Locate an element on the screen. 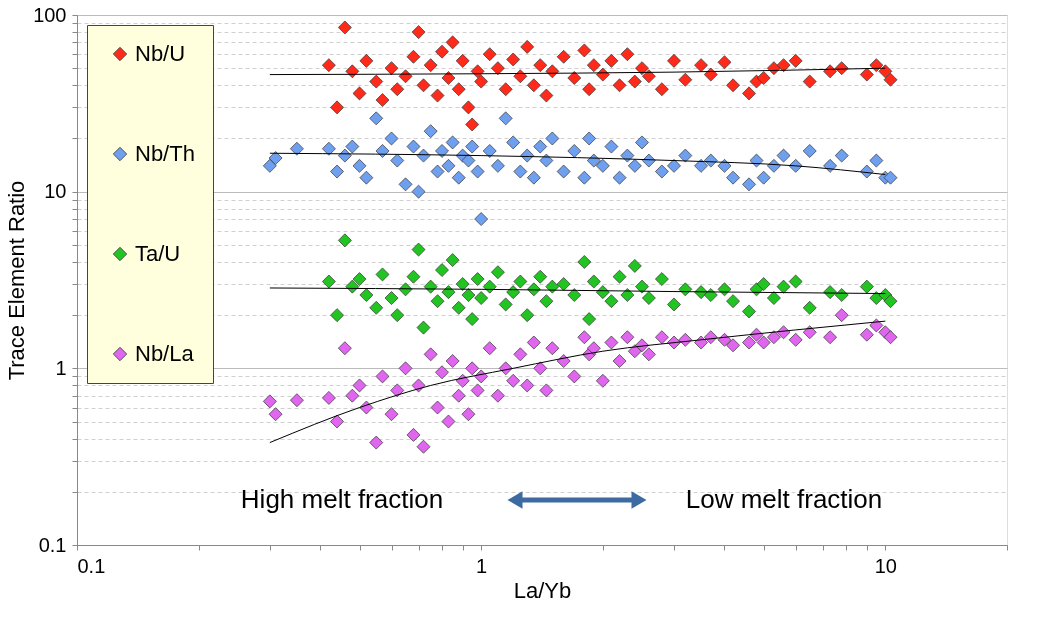 The width and height of the screenshot is (1051, 635). y-tick-label: 0.1 is located at coordinates (52, 544).